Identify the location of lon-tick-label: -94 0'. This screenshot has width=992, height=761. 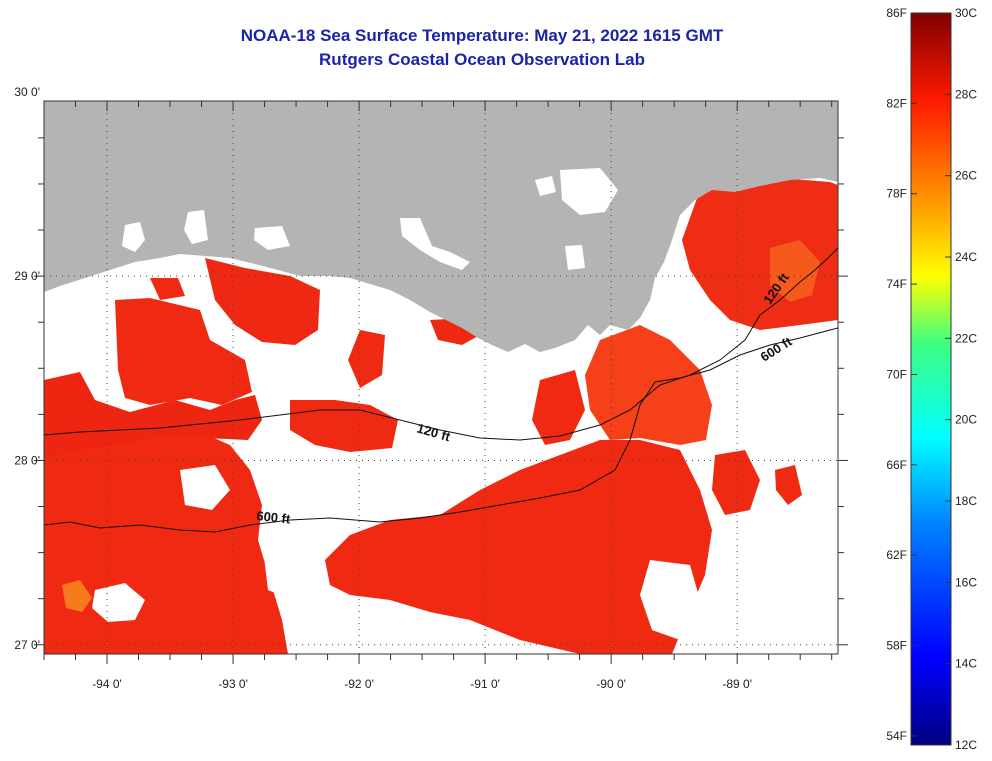
(107, 684).